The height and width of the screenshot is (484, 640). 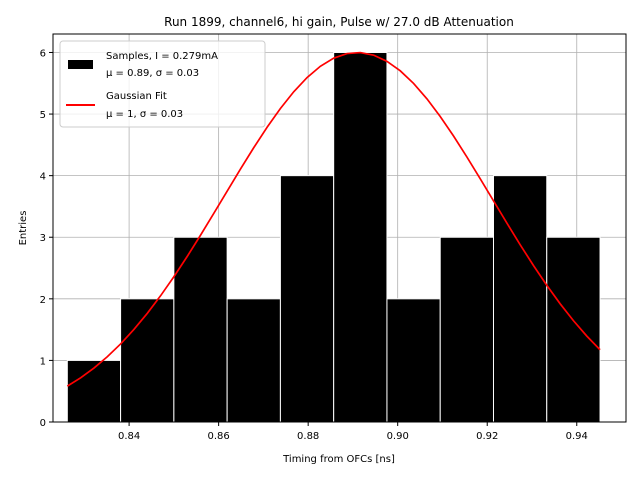 What do you see at coordinates (162, 56) in the screenshot?
I see `legend-samples-line1: Samples, I = 0.279mA` at bounding box center [162, 56].